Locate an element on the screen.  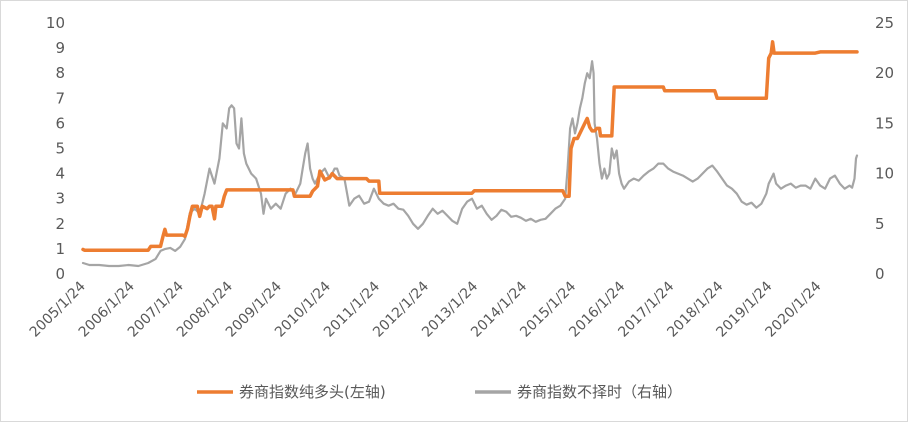
left-tick-label: 2 is located at coordinates (60, 224).